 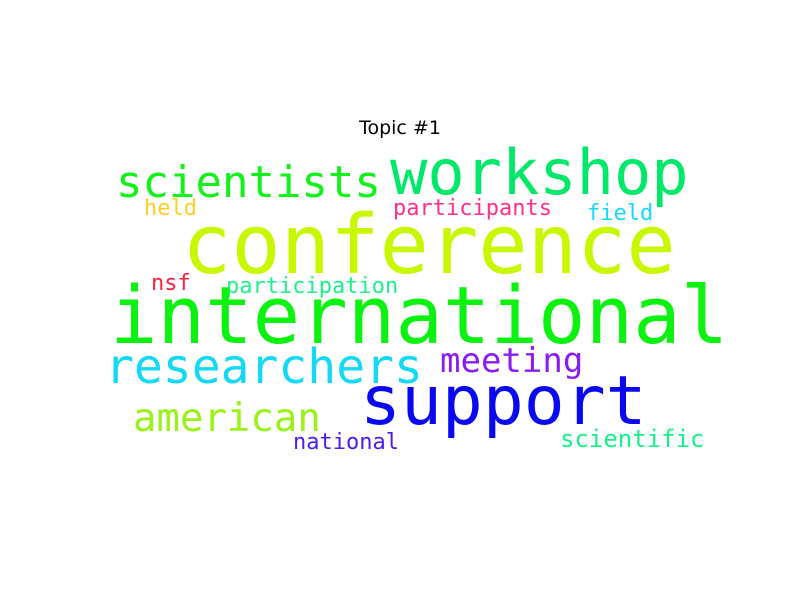 What do you see at coordinates (512, 361) in the screenshot?
I see `word-meeting: meeting` at bounding box center [512, 361].